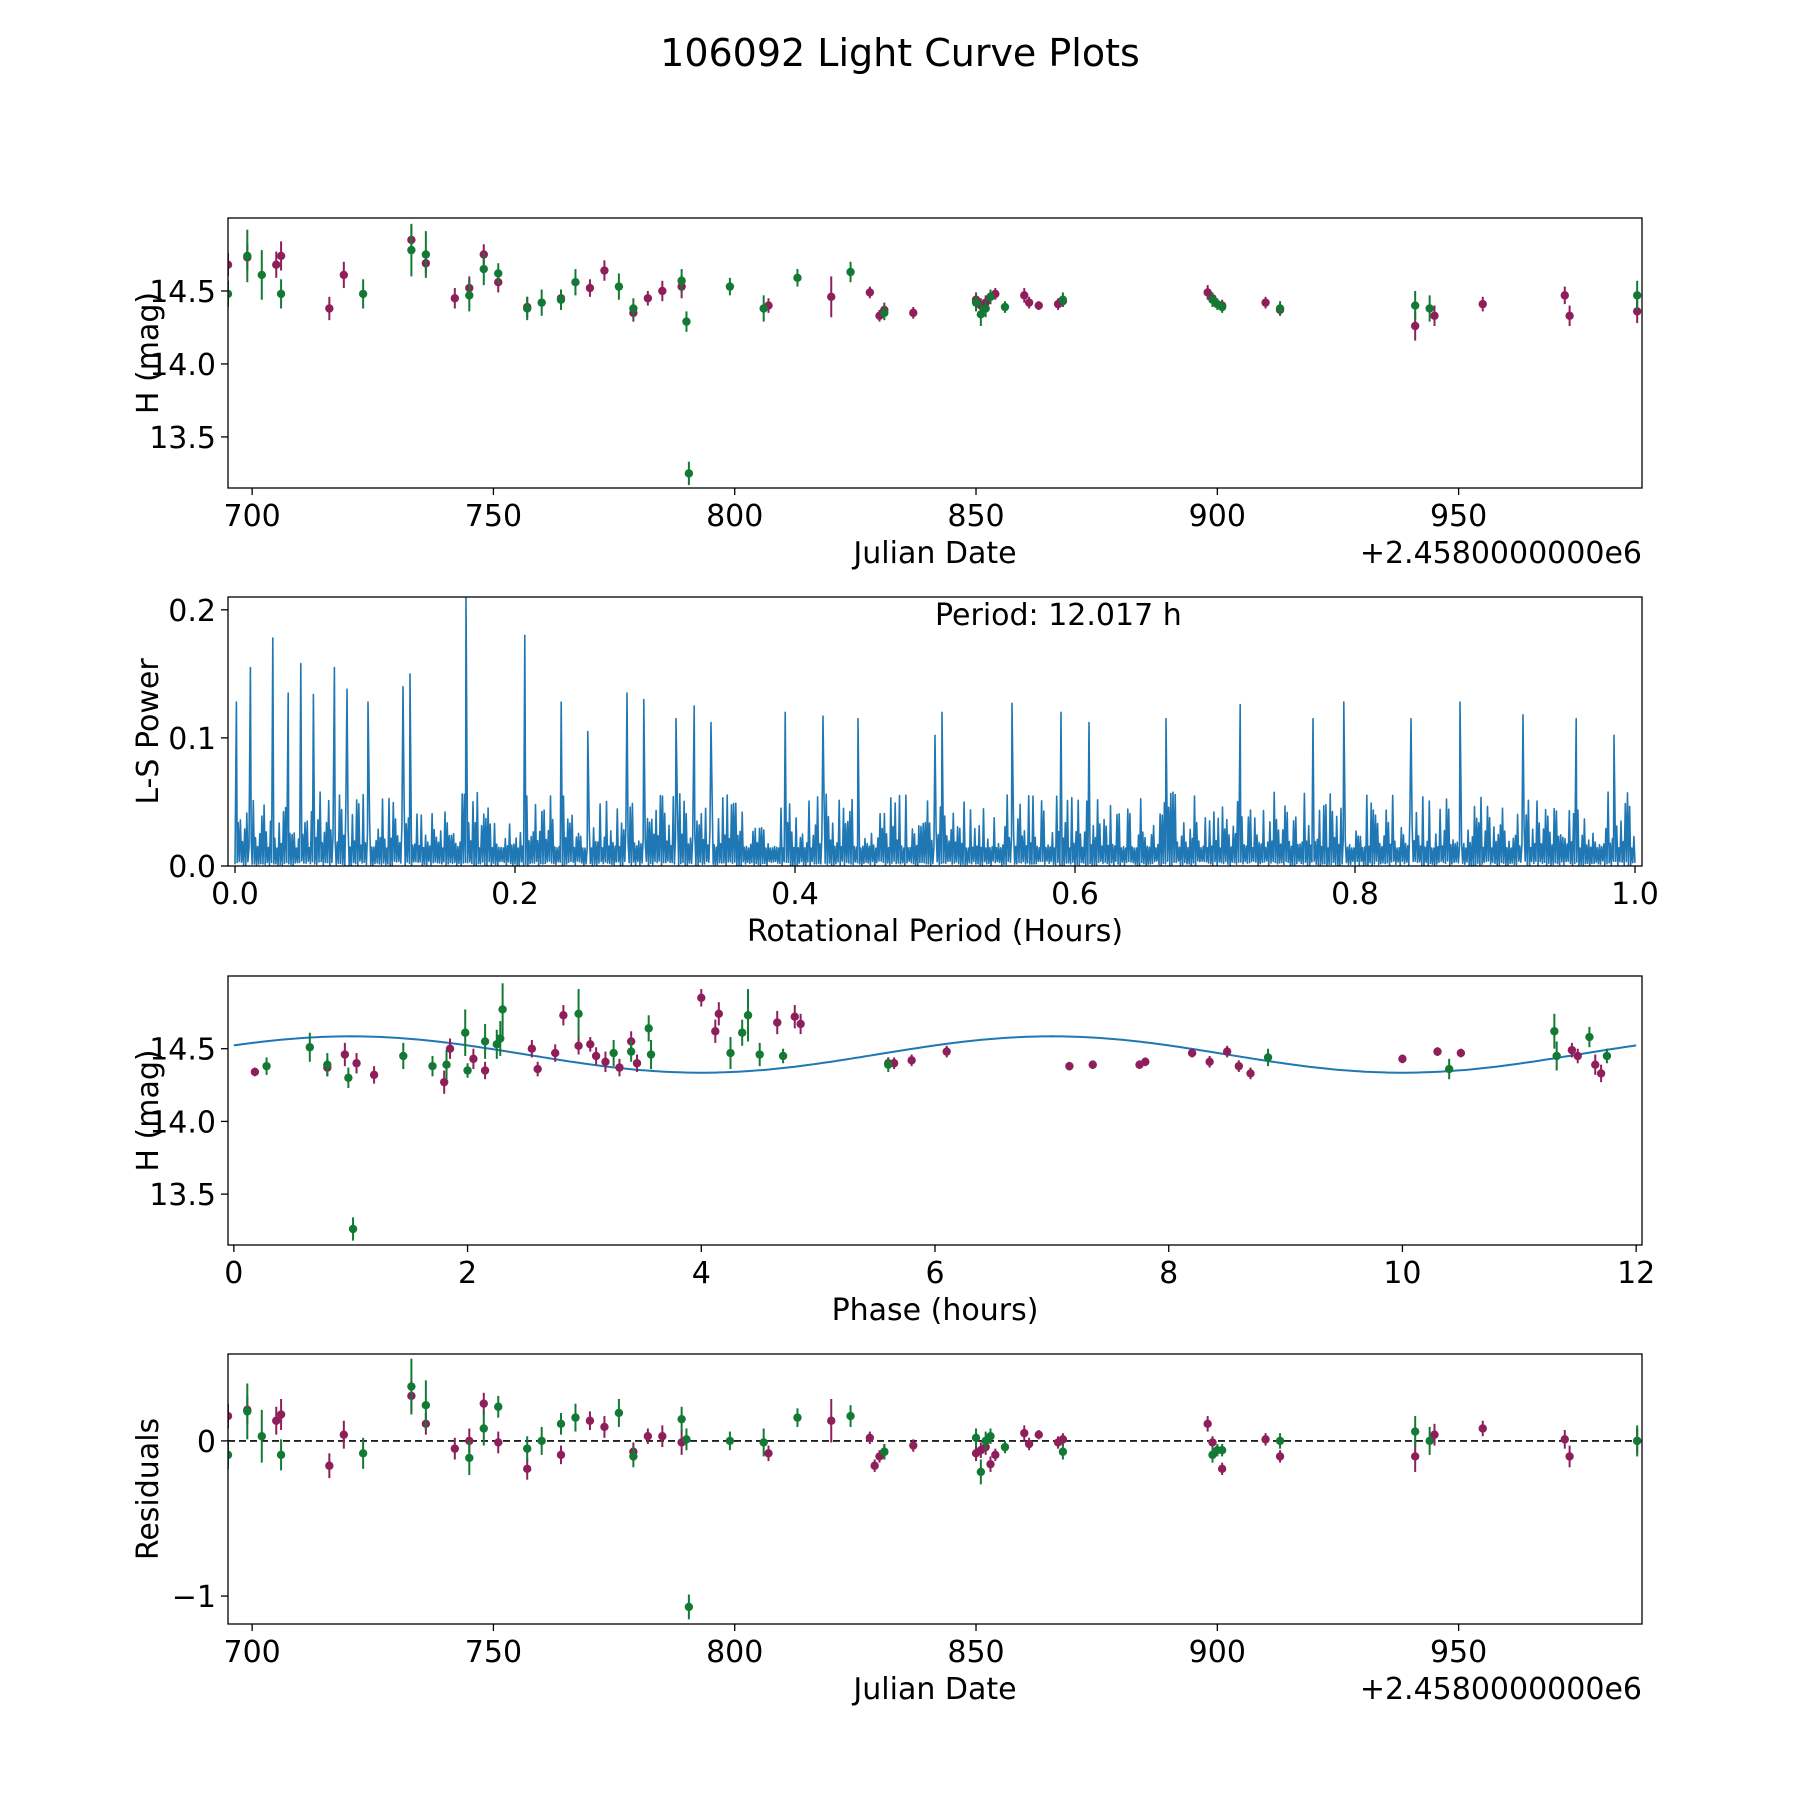 Image resolution: width=1800 pixels, height=1800 pixels. I want to click on lc-axes-frame, so click(935, 353).